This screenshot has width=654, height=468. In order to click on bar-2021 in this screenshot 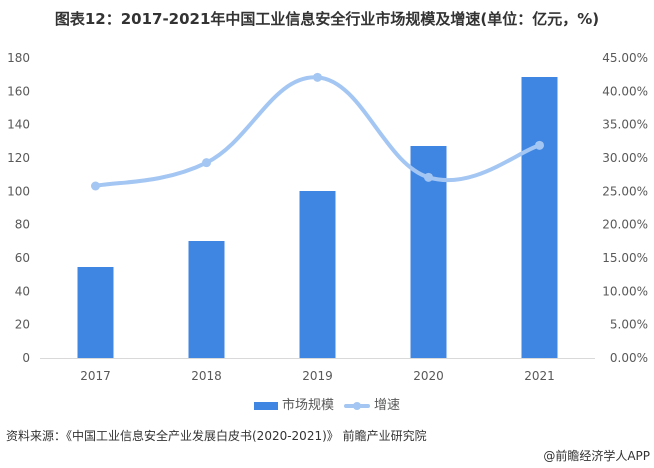, I will do `click(539, 217)`.